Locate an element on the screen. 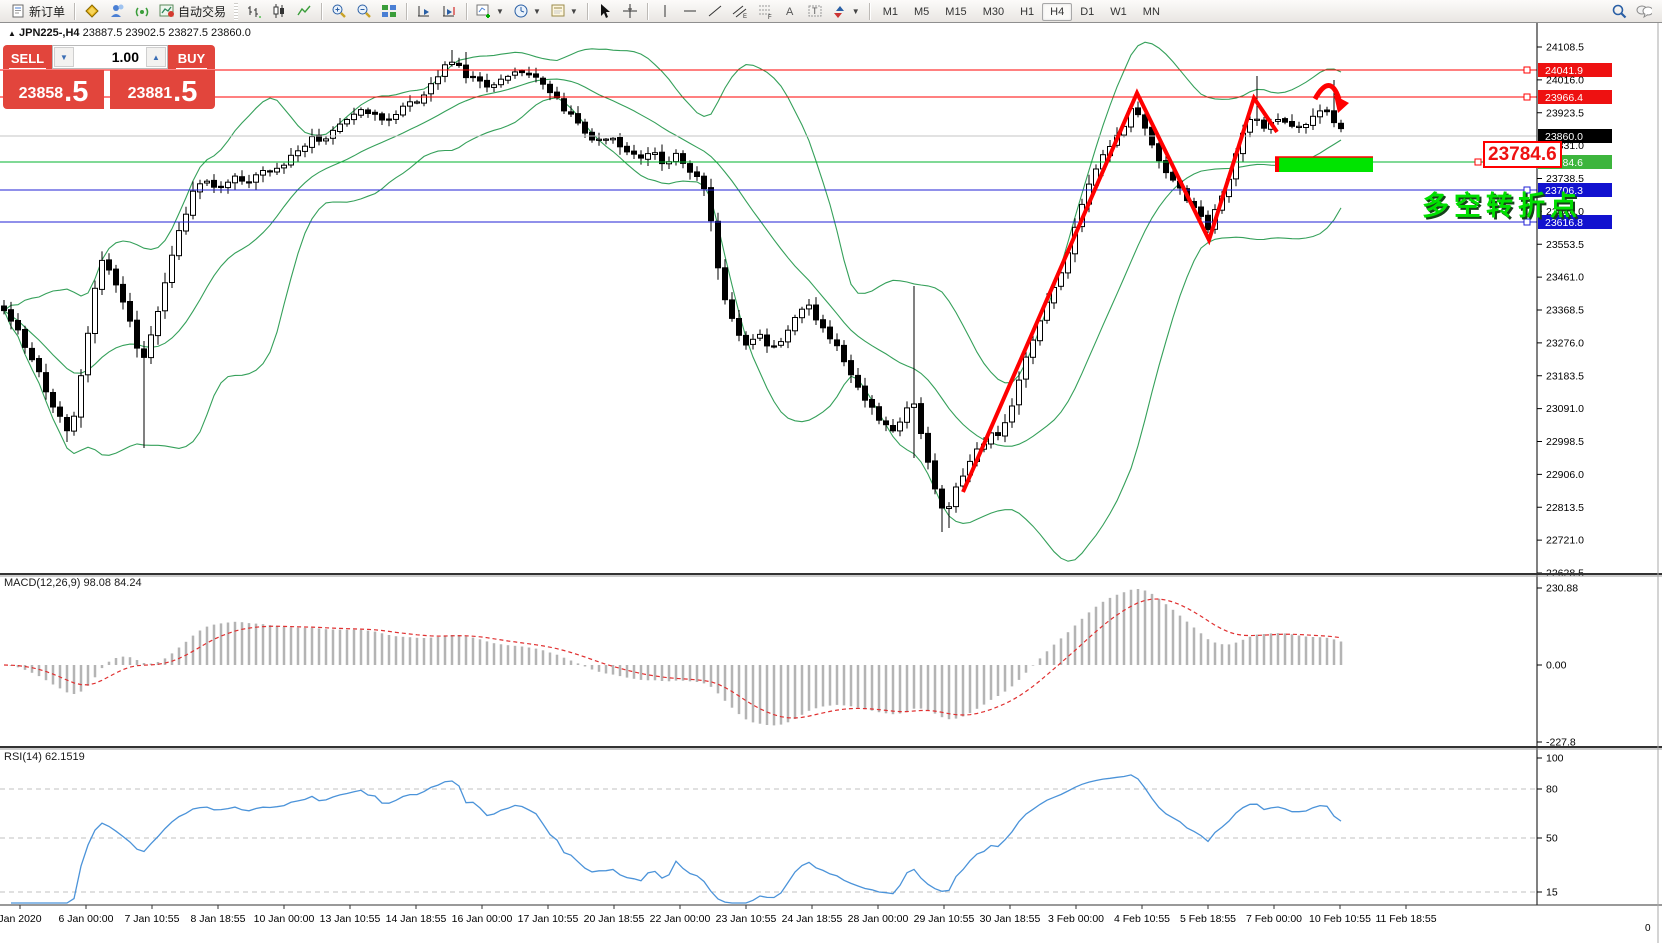  channel-icon: E is located at coordinates (740, 11).